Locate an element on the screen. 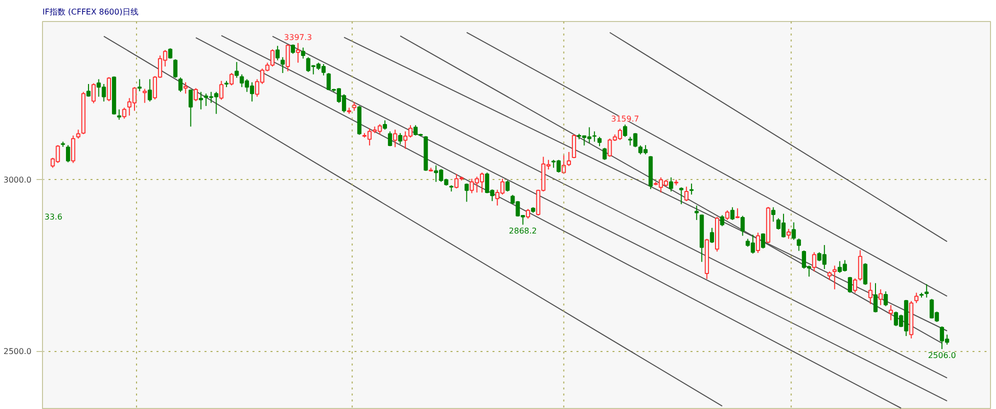  y-tick-label: 2500.0 is located at coordinates (18, 351).